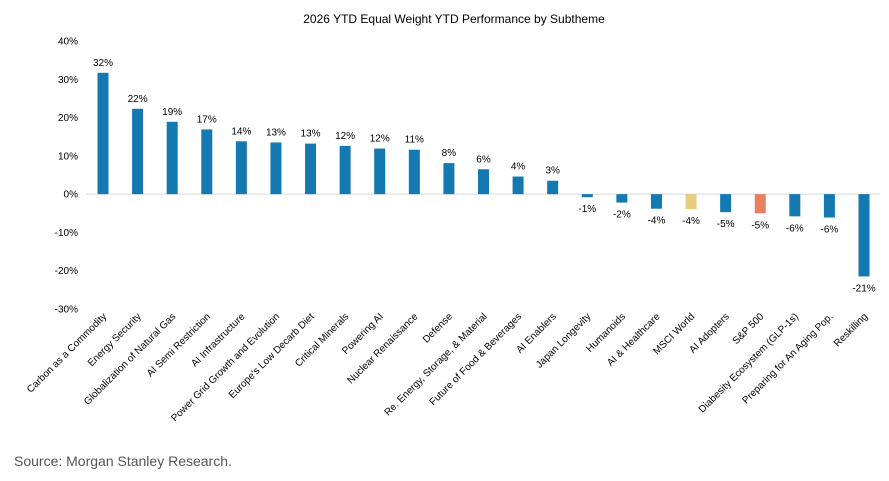 This screenshot has height=481, width=889. What do you see at coordinates (66, 310) in the screenshot?
I see `y-tick-label: -30%` at bounding box center [66, 310].